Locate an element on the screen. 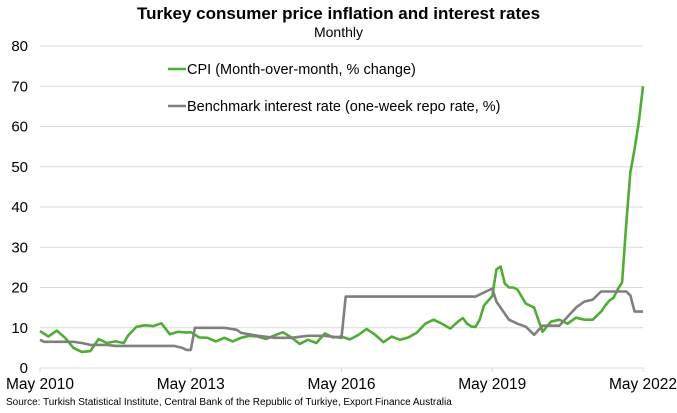 The width and height of the screenshot is (677, 413). y-tick-label: 0 is located at coordinates (24, 368).